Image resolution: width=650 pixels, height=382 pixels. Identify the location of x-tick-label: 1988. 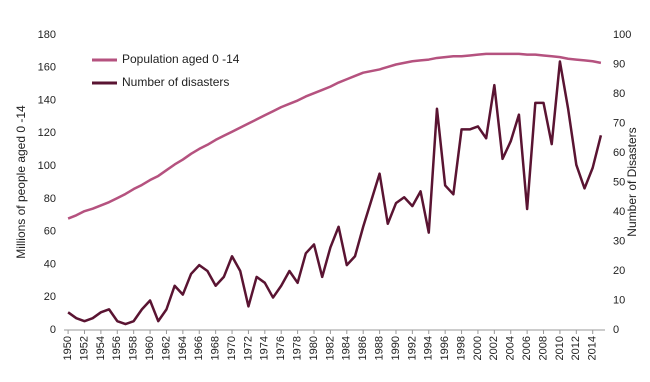
(379, 348).